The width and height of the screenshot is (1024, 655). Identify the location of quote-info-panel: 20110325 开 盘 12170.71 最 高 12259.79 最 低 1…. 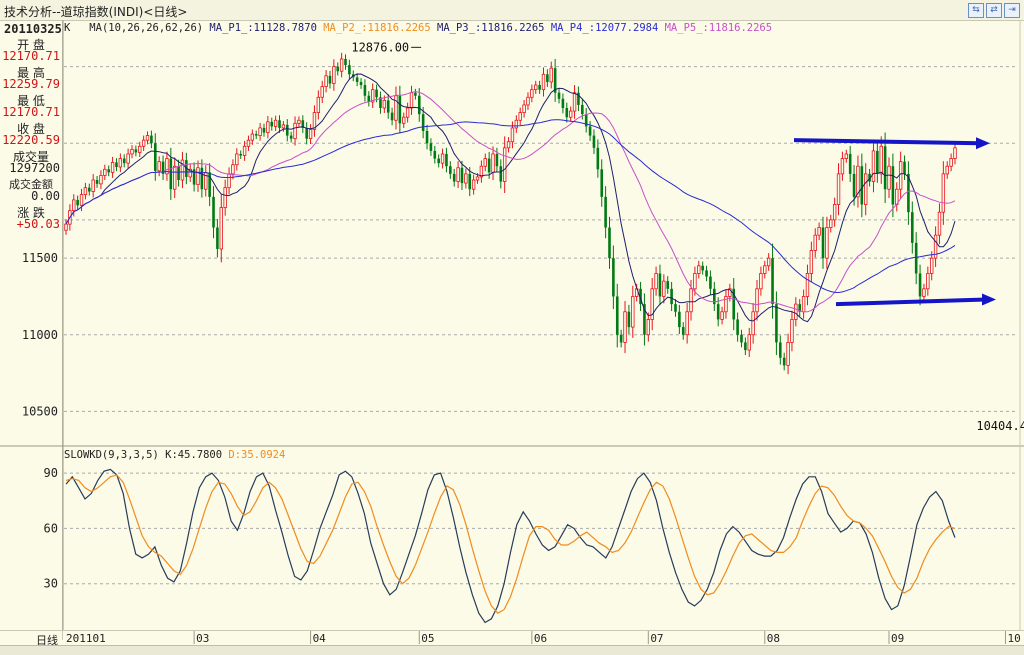
(31, 330).